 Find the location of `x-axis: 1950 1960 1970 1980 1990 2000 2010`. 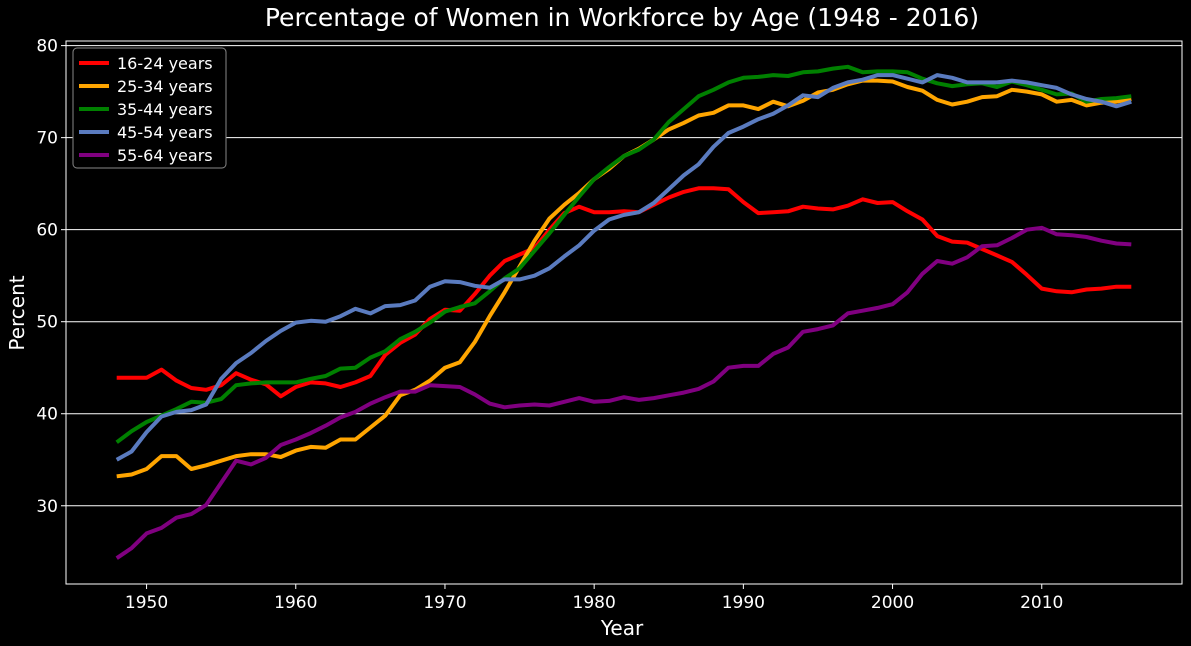

x-axis: 1950 1960 1970 1980 1990 2000 2010 is located at coordinates (594, 598).